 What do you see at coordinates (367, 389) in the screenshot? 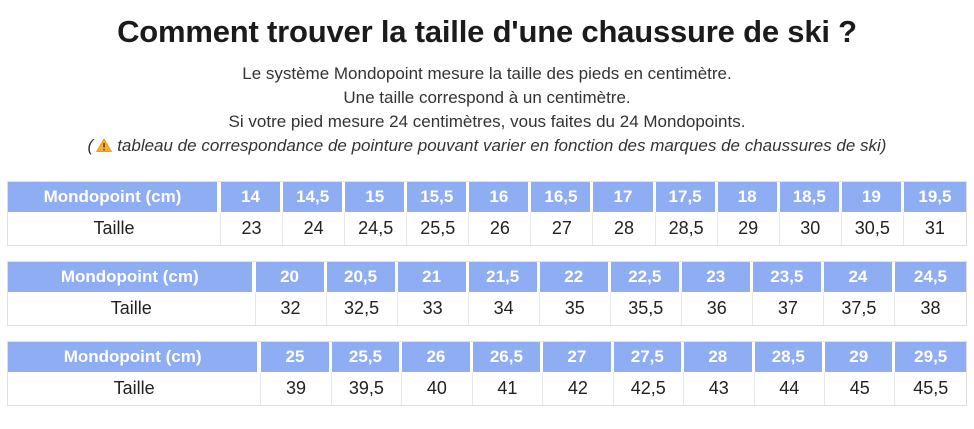
I see `taille-value-cell: 39,5` at bounding box center [367, 389].